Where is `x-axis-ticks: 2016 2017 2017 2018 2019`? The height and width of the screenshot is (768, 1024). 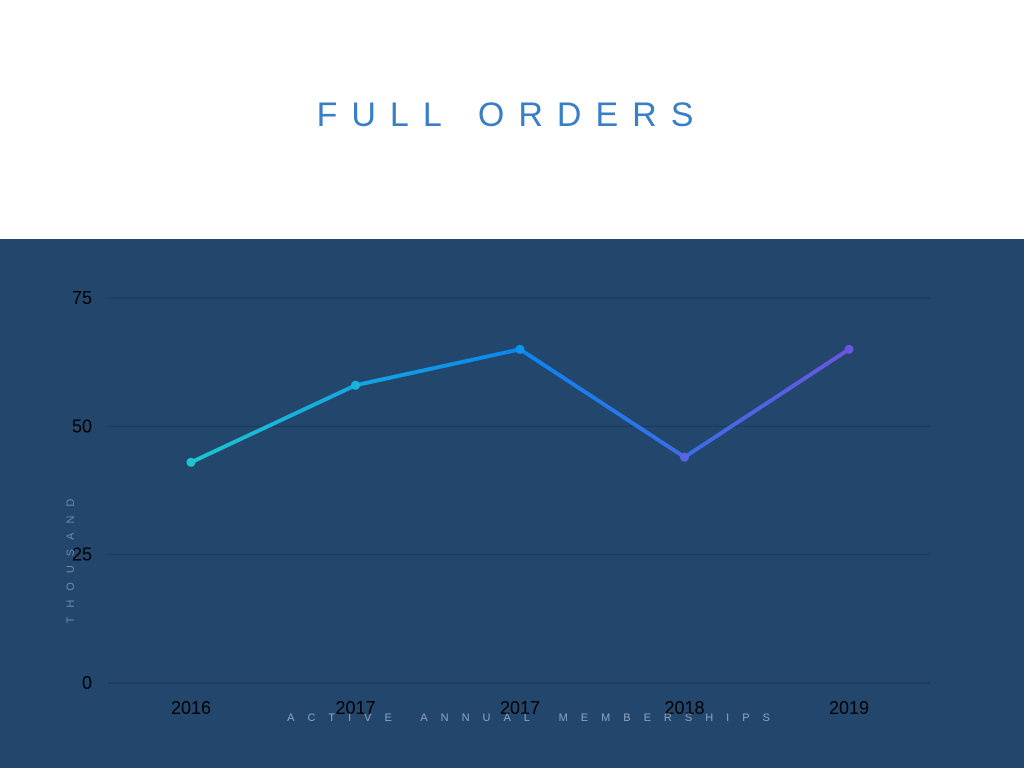 x-axis-ticks: 2016 2017 2017 2018 2019 is located at coordinates (520, 708).